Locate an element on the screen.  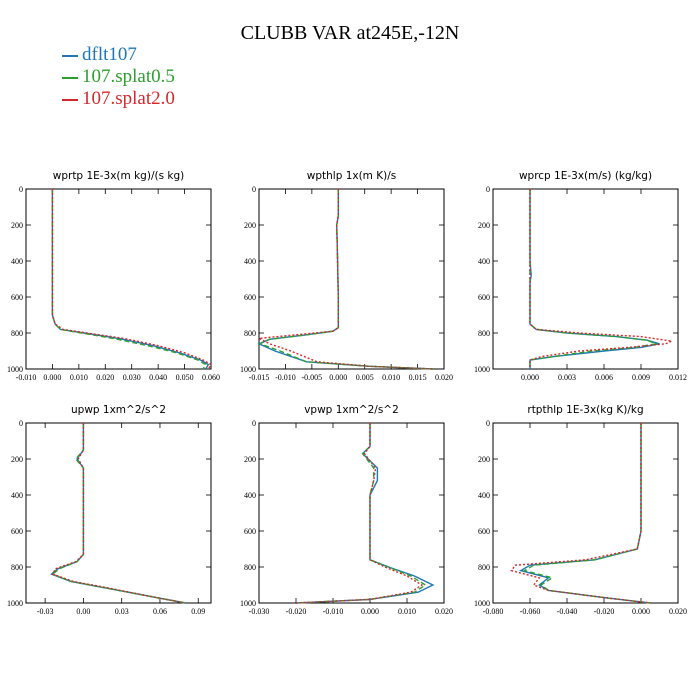
x-tick-label: 0.005 is located at coordinates (365, 377).